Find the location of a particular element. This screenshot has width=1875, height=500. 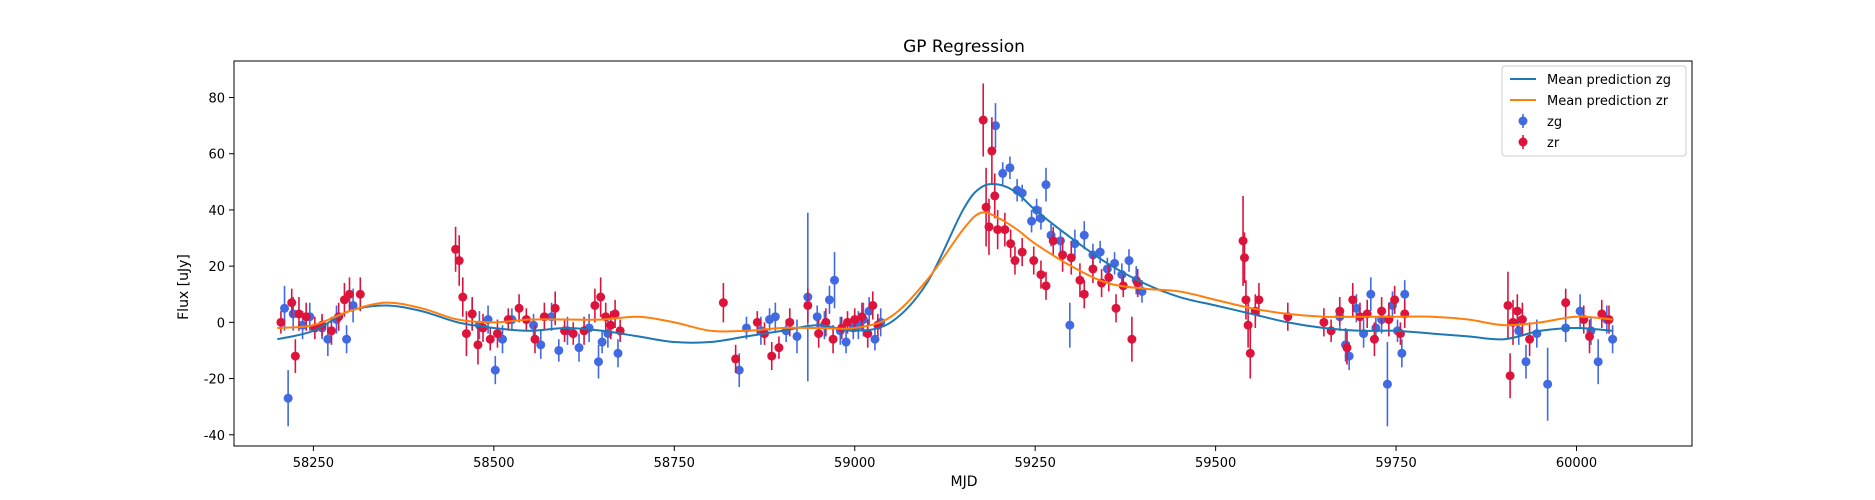

y-tick-label: 60 is located at coordinates (216, 155).